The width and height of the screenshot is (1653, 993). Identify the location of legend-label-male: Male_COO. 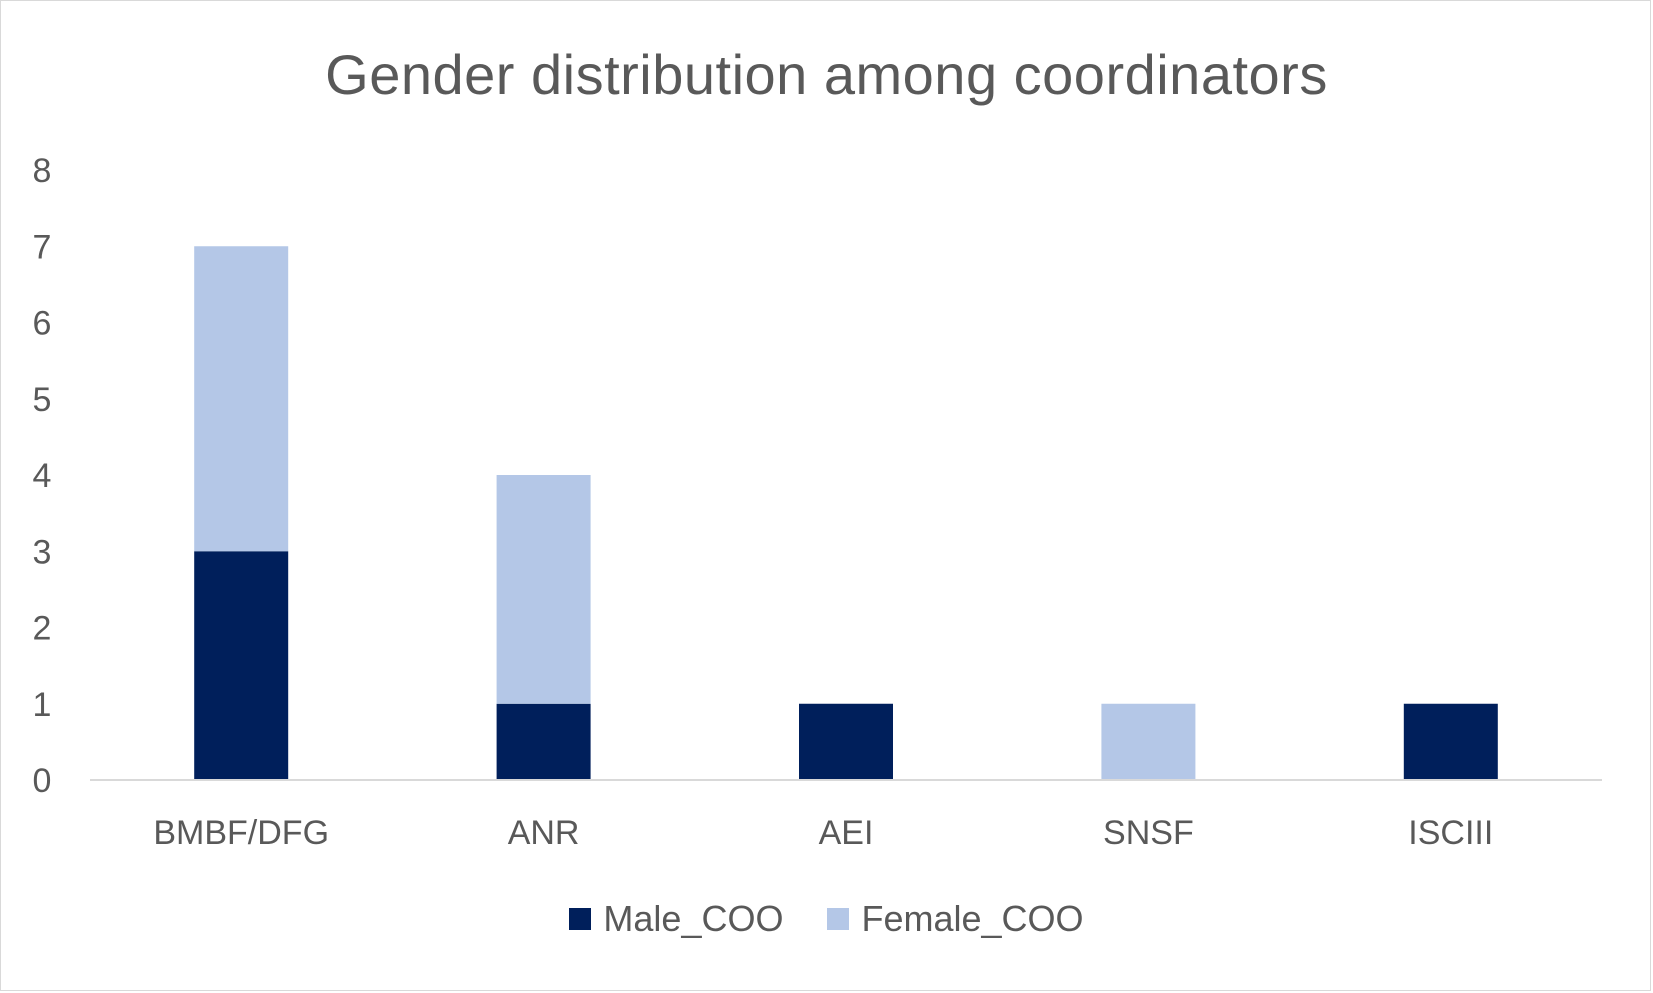
(693, 918).